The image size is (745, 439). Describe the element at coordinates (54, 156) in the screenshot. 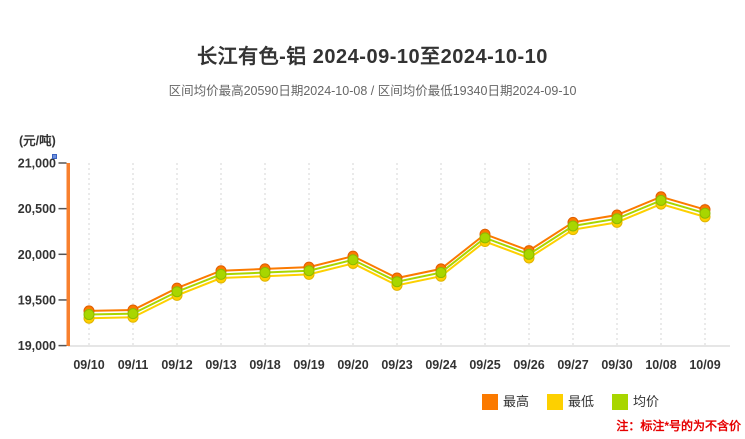

I see `stray-blue-dot` at that location.